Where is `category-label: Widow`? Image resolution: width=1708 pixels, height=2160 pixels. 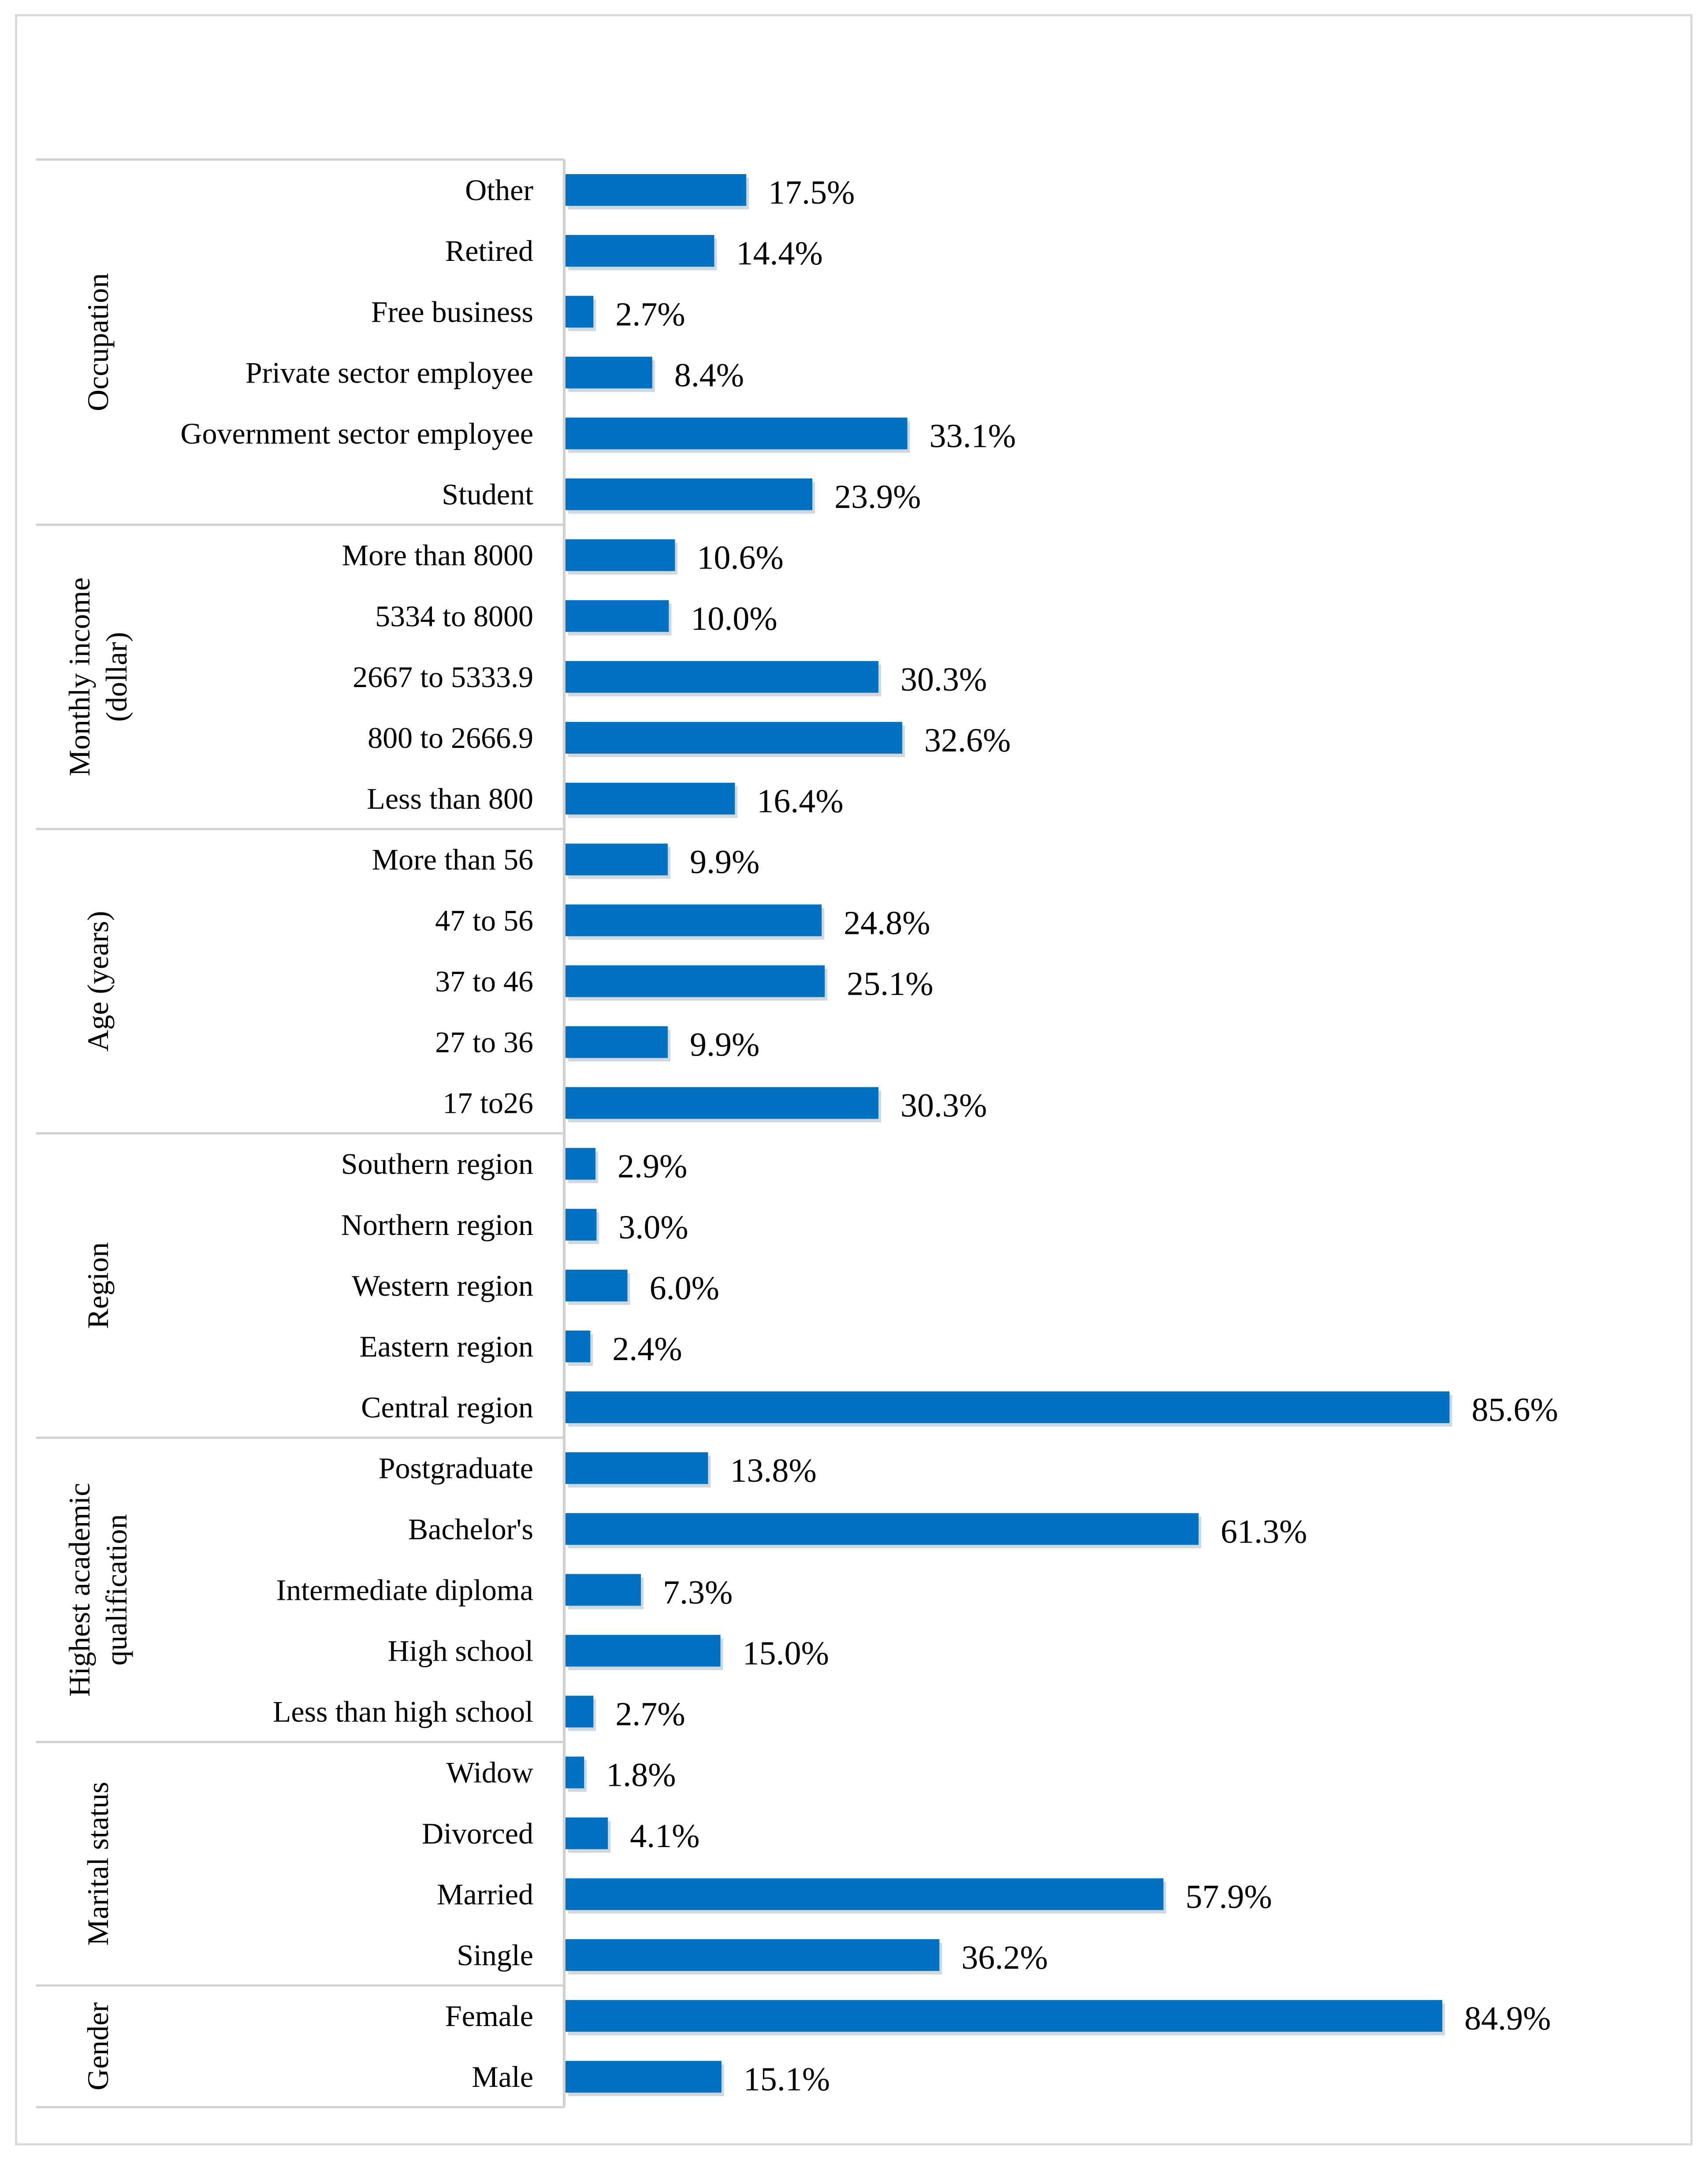
category-label: Widow is located at coordinates (490, 1772).